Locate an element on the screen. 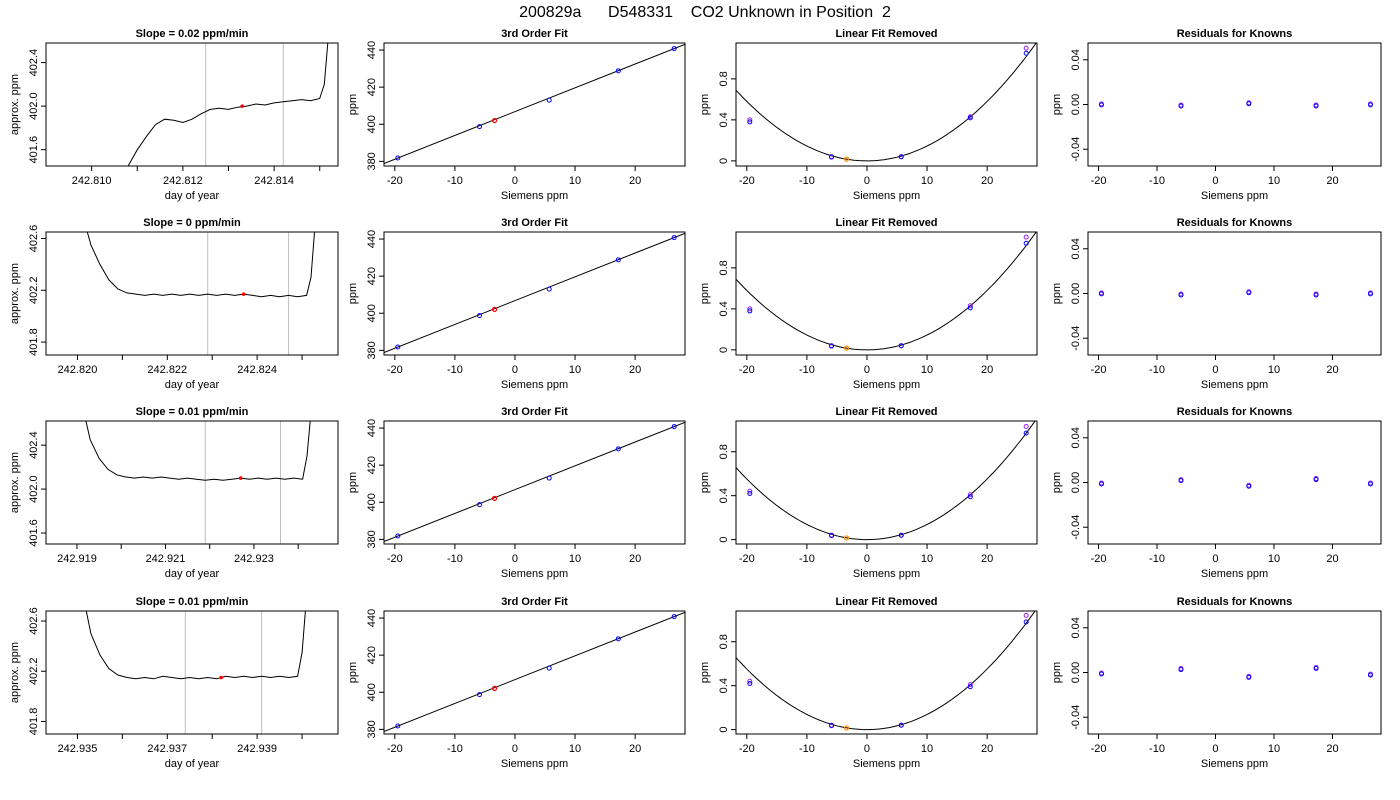 This screenshot has width=1400, height=800. average-marker is located at coordinates (243, 294).